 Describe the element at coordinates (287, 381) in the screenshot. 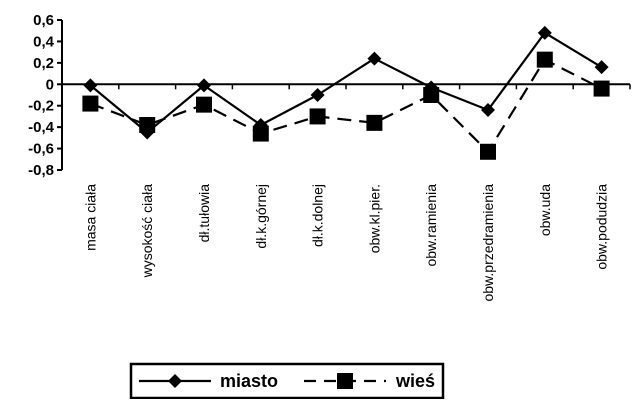

I see `legend: miasto wieś` at that location.